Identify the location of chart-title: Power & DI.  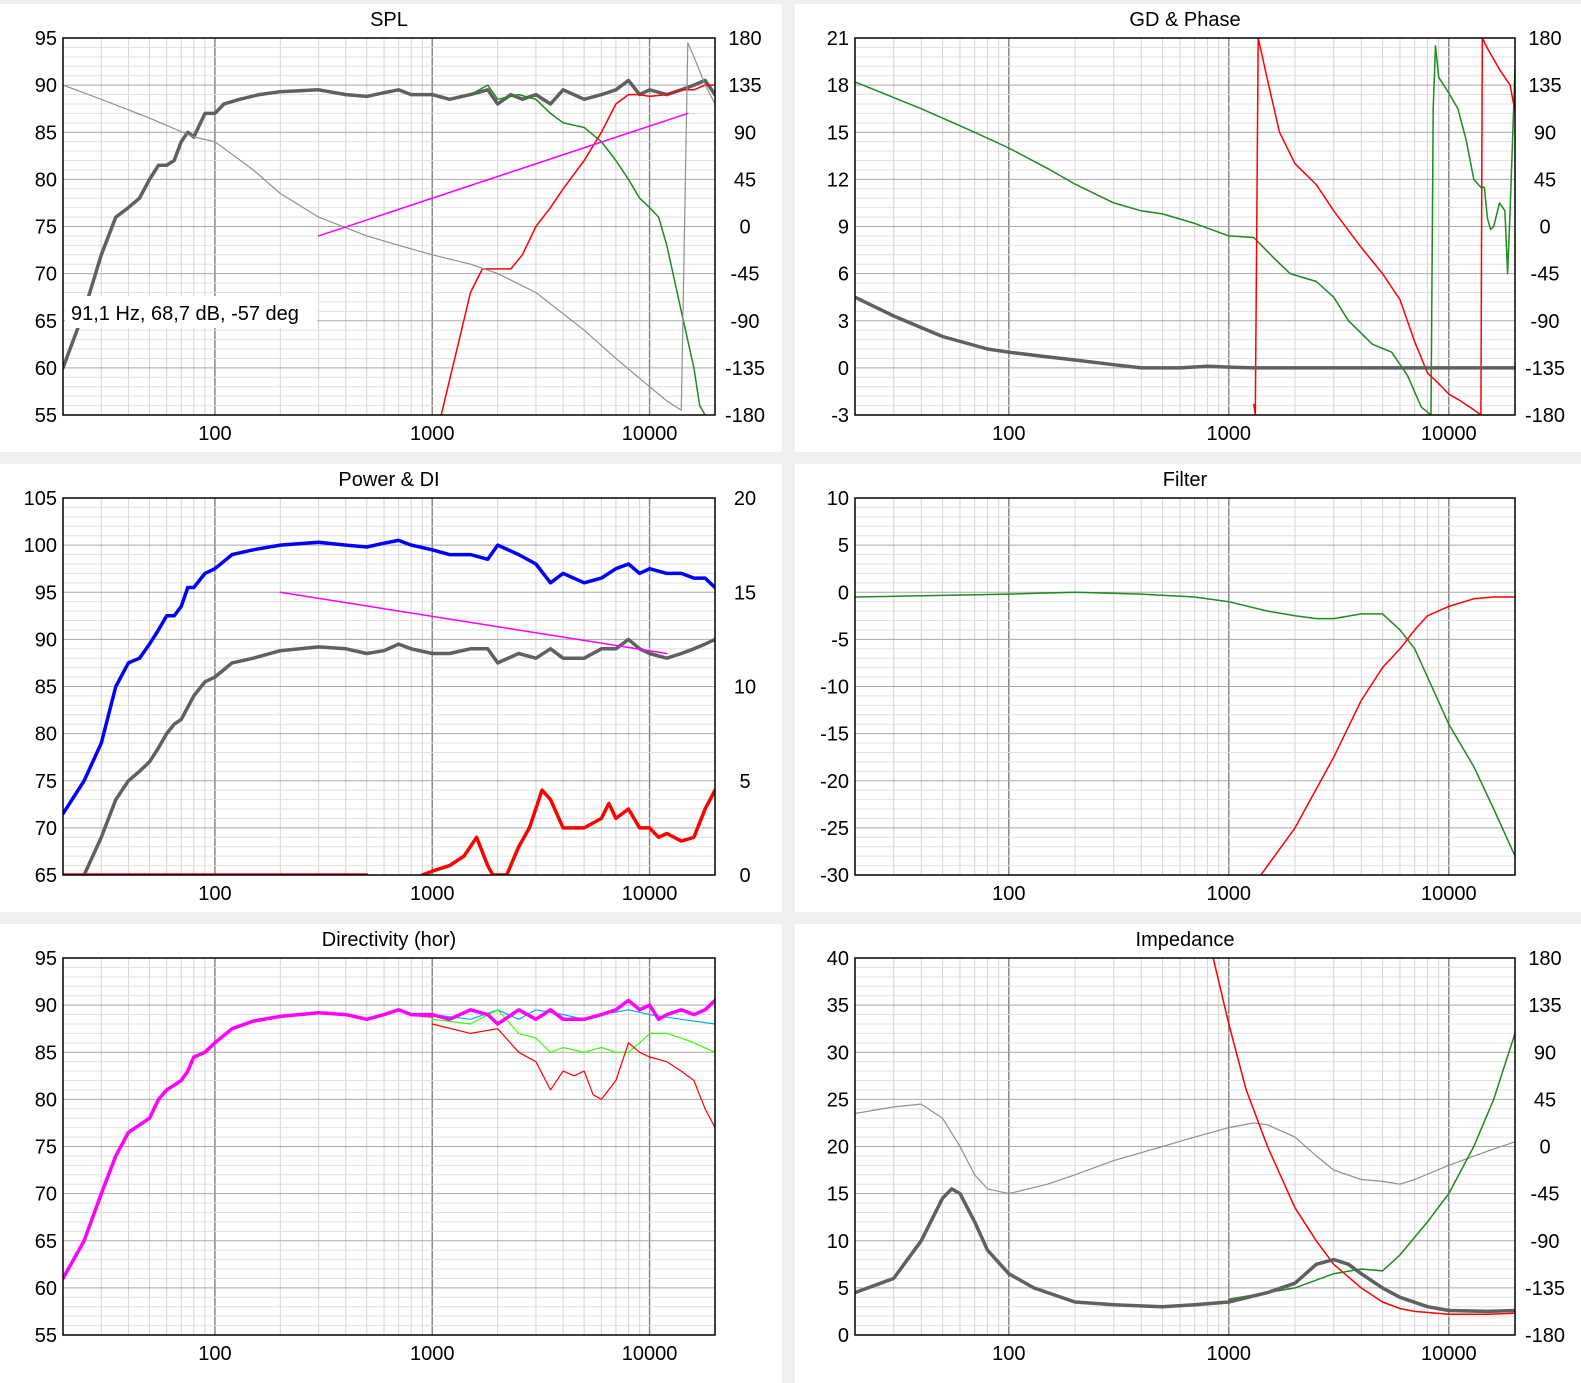
(388, 480).